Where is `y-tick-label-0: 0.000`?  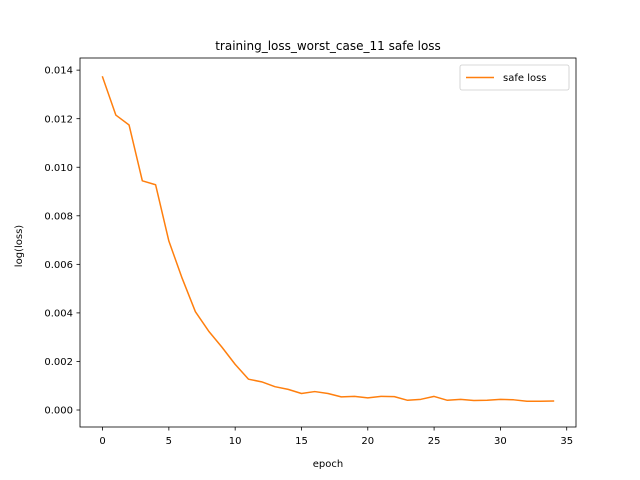
y-tick-label-0: 0.000 is located at coordinates (58, 411).